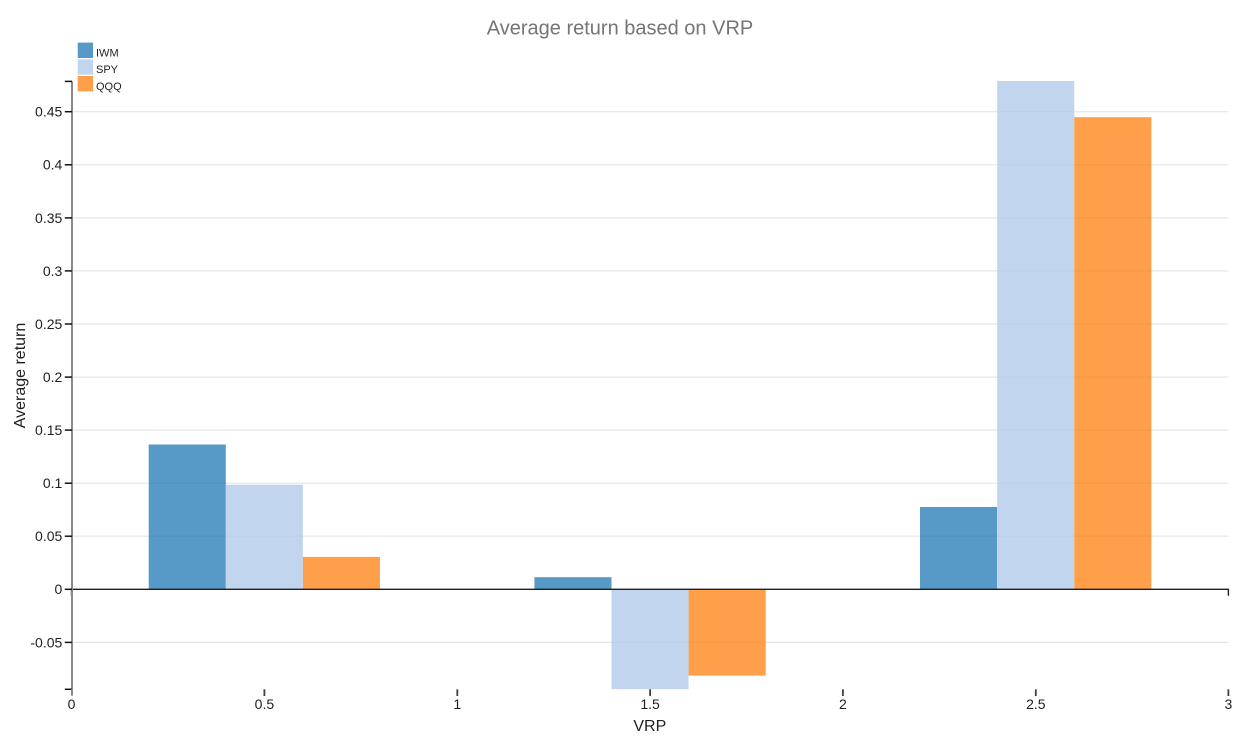 This screenshot has height=740, width=1244. Describe the element at coordinates (46, 642) in the screenshot. I see `svg-text: -0.05` at that location.